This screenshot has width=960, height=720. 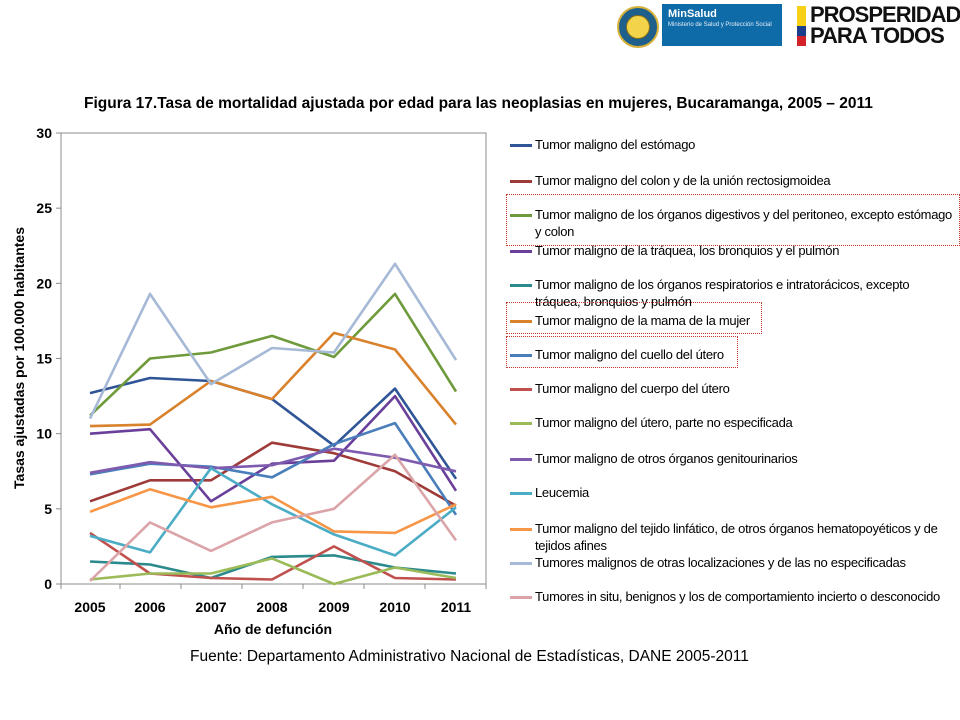 I want to click on prosperidad-line2: PARA TODOS, so click(x=877, y=35).